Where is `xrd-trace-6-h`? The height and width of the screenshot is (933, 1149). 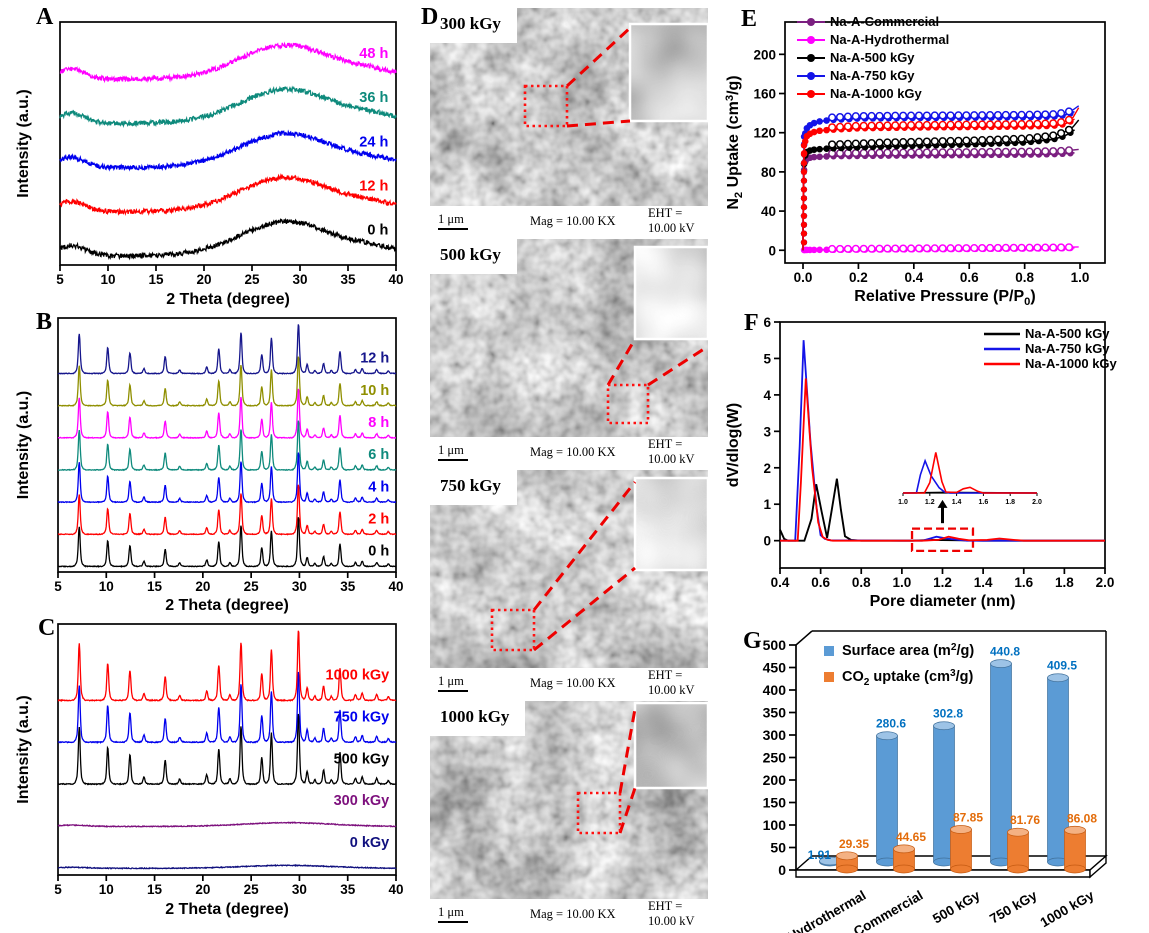 xrd-trace-6-h is located at coordinates (227, 446).